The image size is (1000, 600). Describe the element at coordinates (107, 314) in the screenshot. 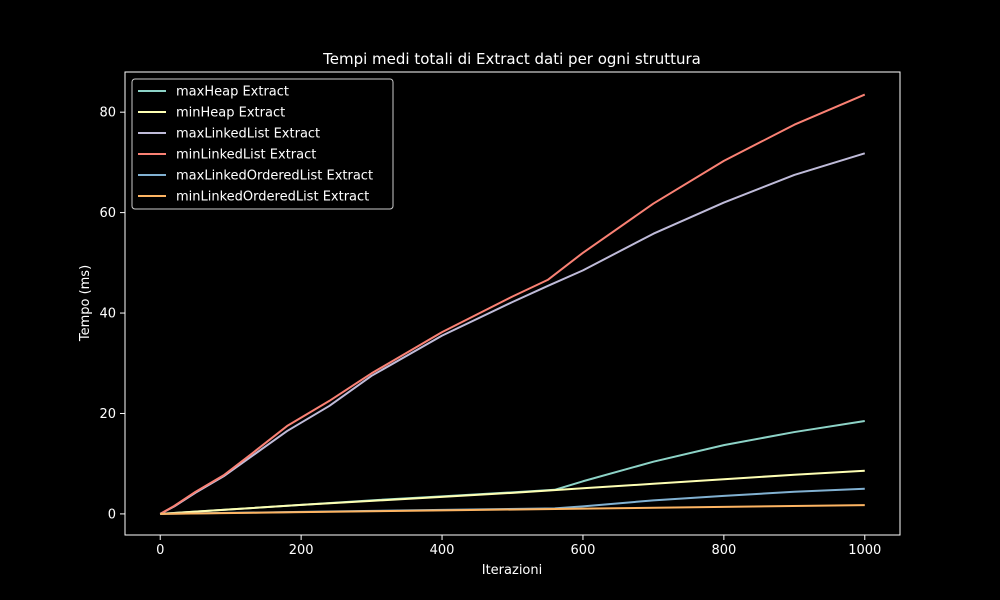

I see `y-tick-label: 40` at that location.